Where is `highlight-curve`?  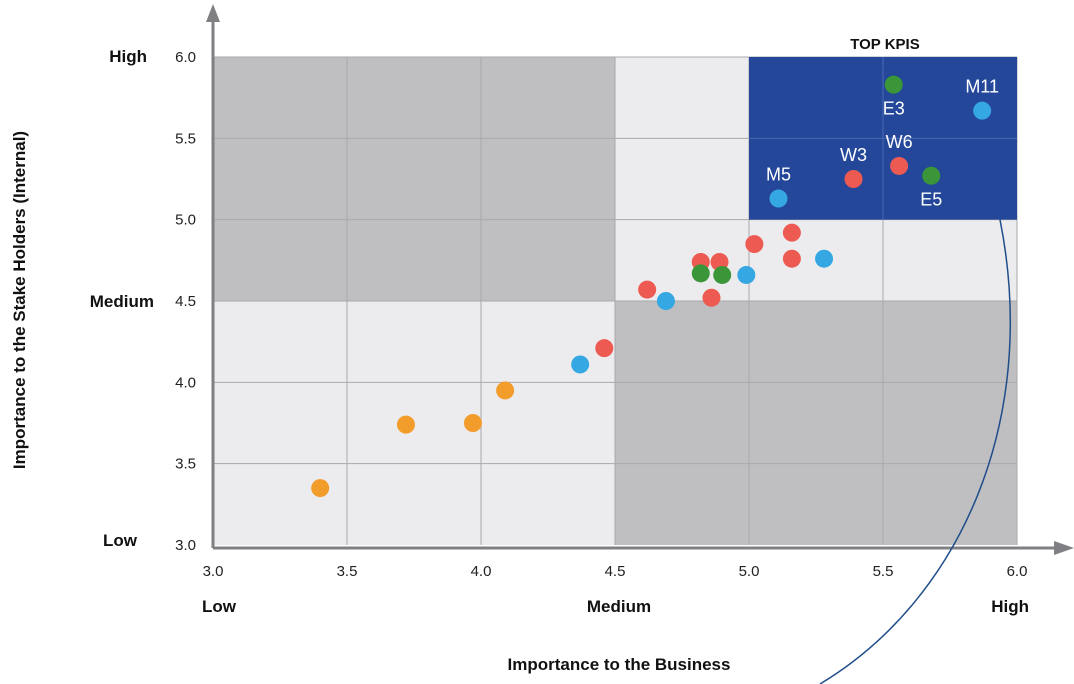
highlight-curve is located at coordinates (915, 451).